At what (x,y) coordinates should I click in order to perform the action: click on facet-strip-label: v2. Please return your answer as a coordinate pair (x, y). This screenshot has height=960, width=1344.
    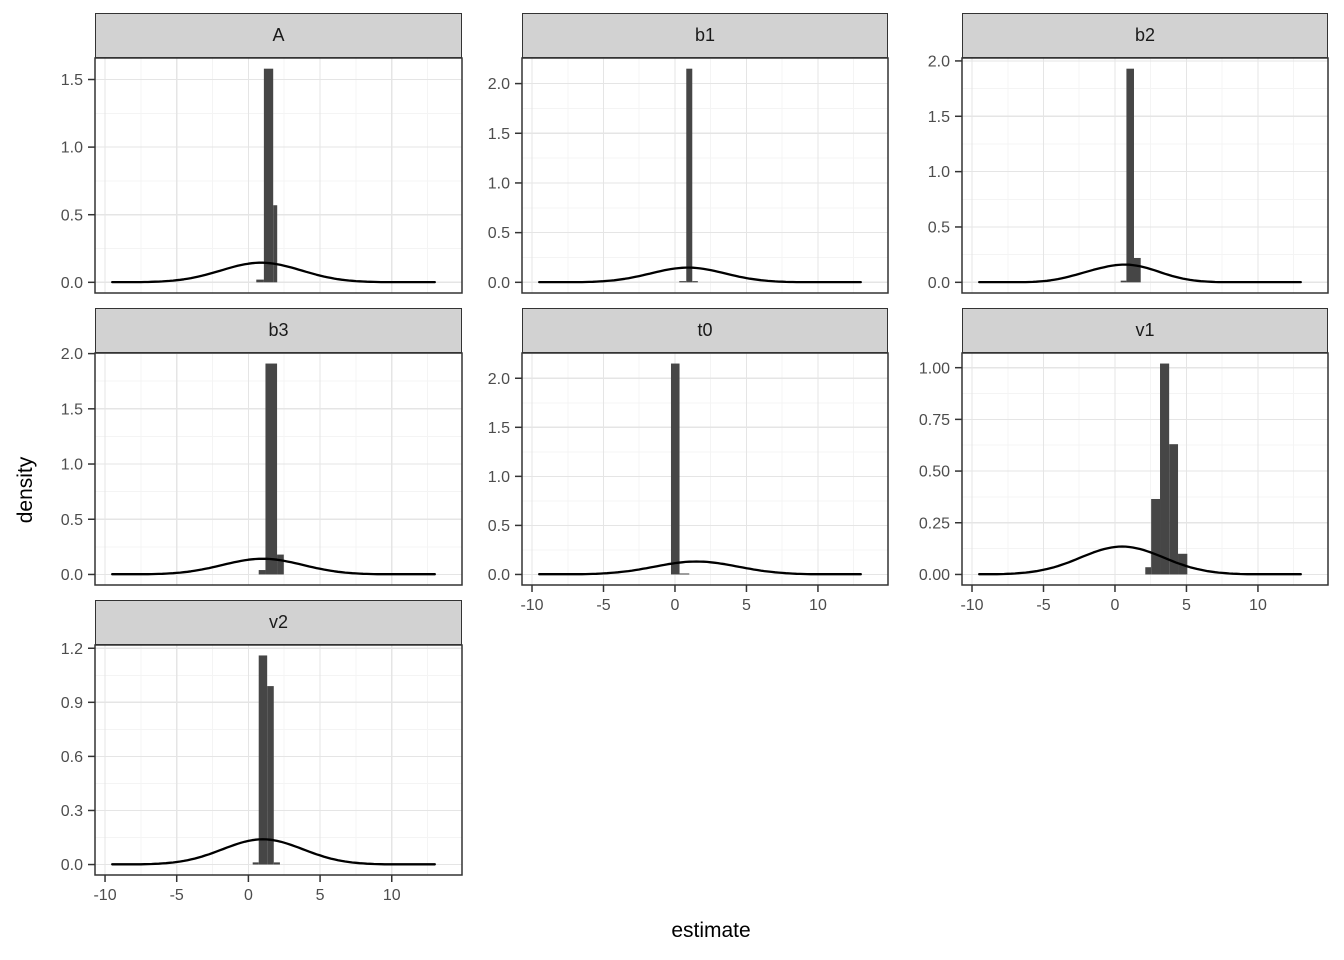
    Looking at the image, I should click on (278, 622).